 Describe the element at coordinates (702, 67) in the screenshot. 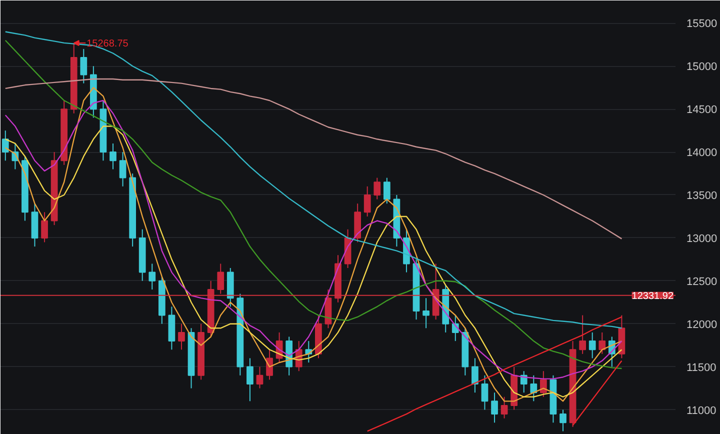

I see `y-tick-label: 15000` at that location.